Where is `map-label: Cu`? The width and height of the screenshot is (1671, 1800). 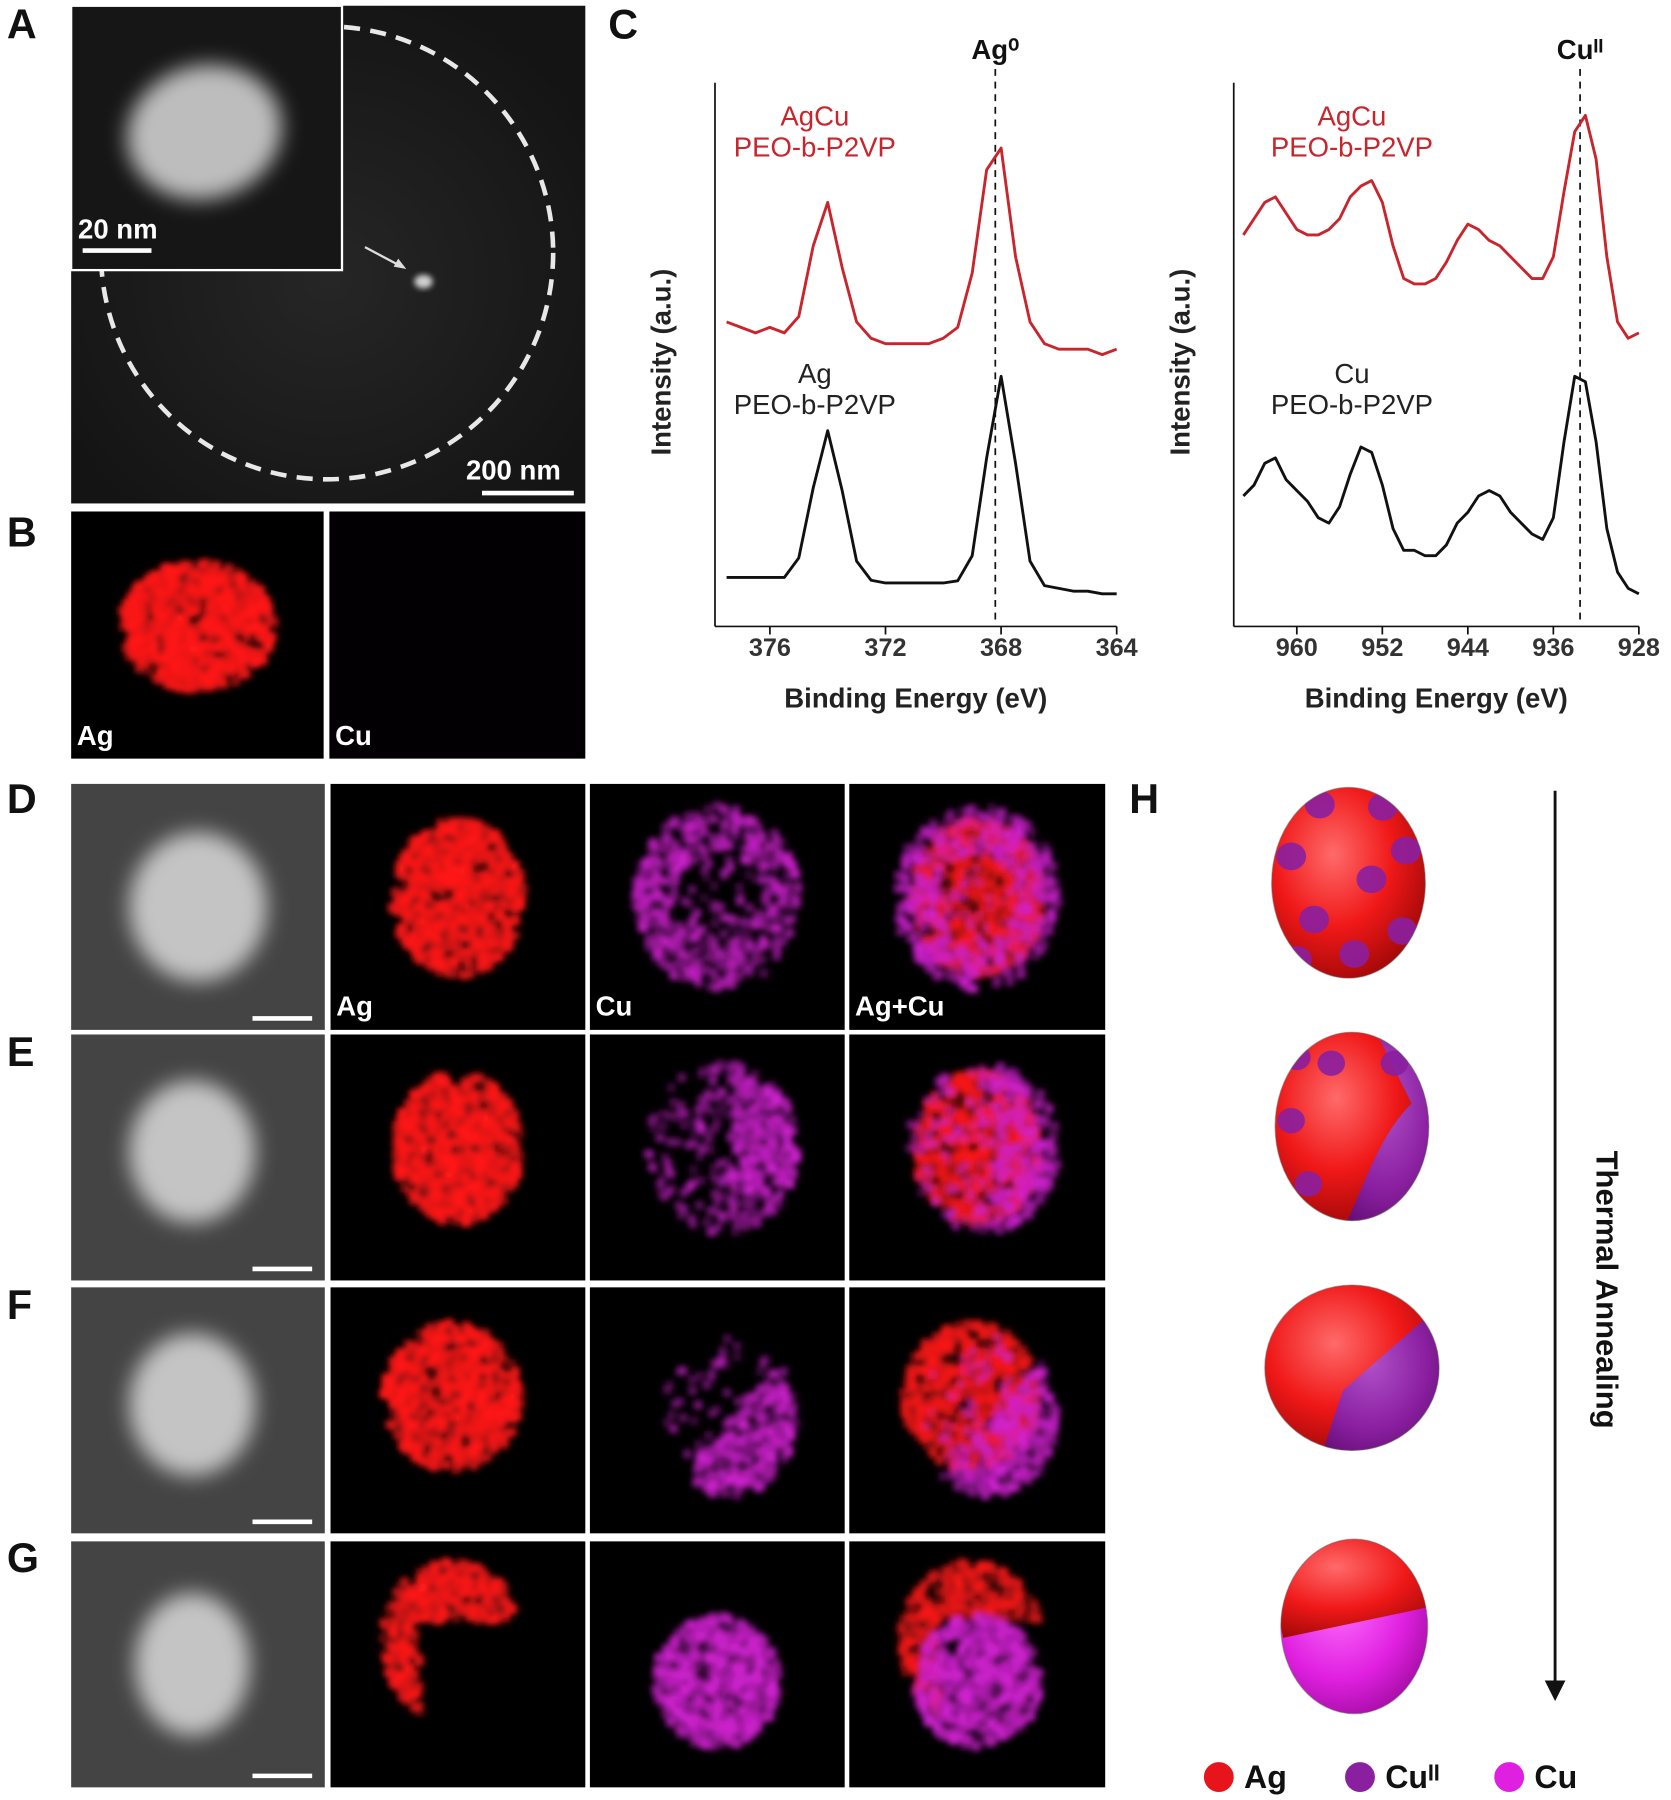
map-label: Cu is located at coordinates (353, 735).